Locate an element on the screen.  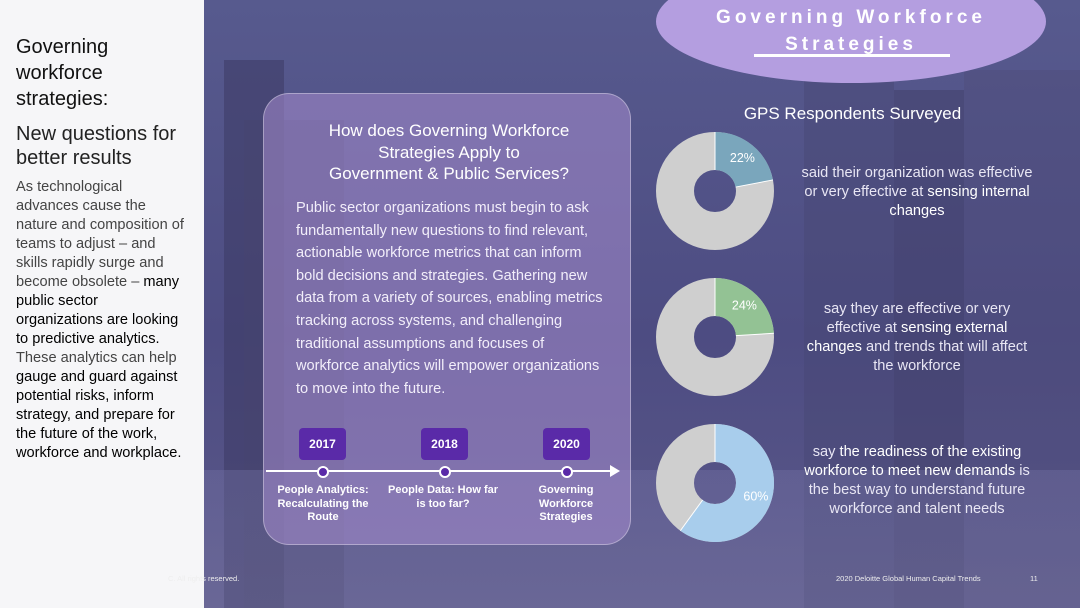
timeline-label: Governing Workforce Strategies is located at coordinates (566, 503).